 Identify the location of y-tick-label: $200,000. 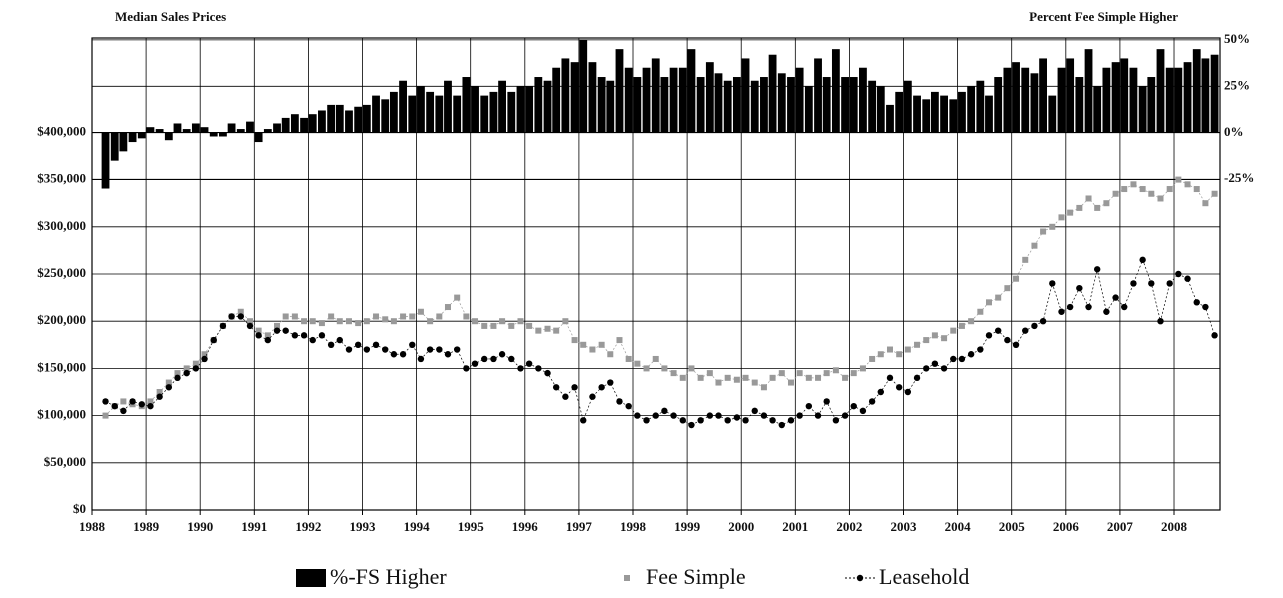
(61, 319).